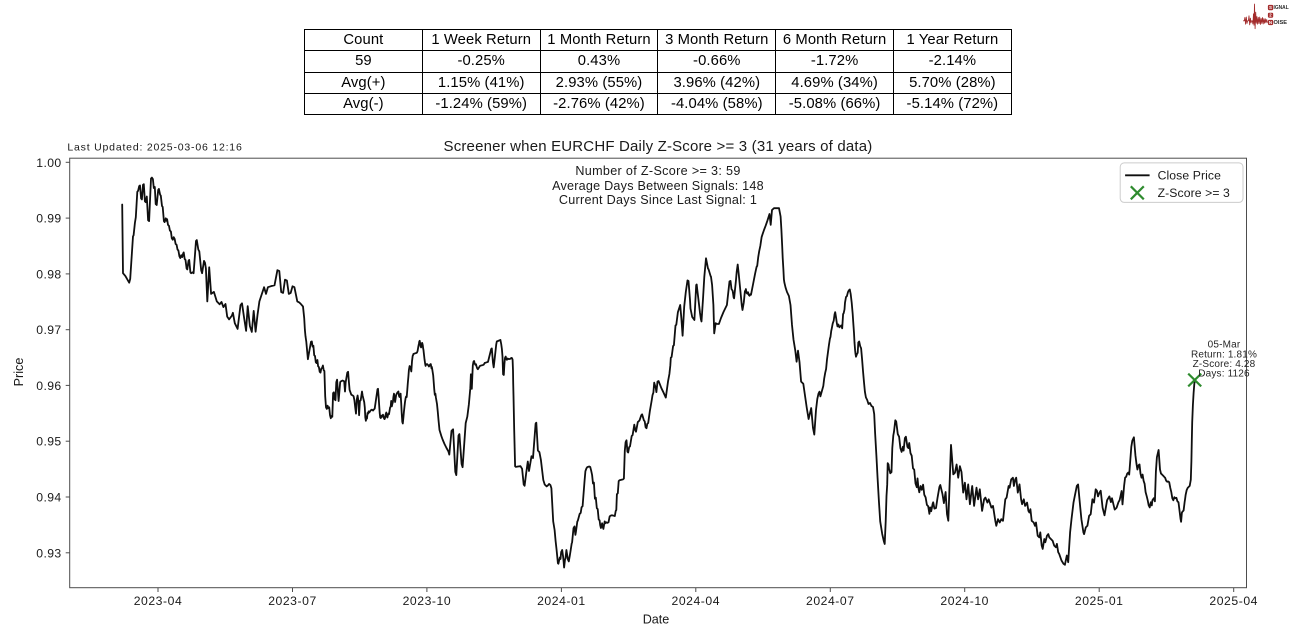 Image resolution: width=1292 pixels, height=634 pixels. What do you see at coordinates (19, 372) in the screenshot?
I see `svg-text: Price` at bounding box center [19, 372].